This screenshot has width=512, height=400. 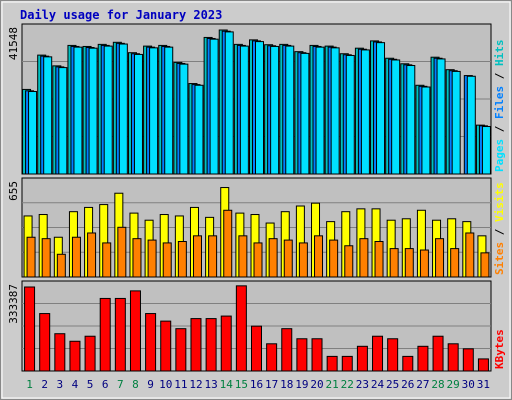 I want to click on legend-sites: Sites, so click(x=499, y=258).